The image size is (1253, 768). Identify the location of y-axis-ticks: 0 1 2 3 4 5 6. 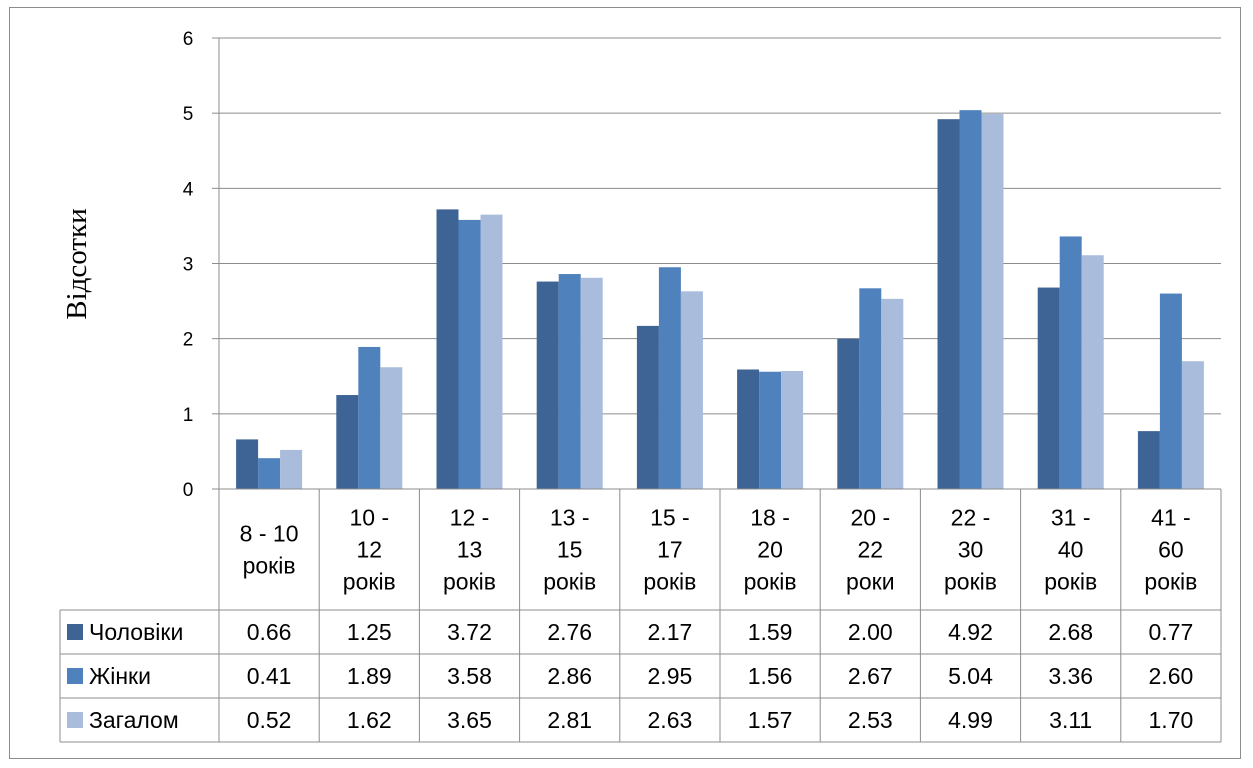
(188, 265).